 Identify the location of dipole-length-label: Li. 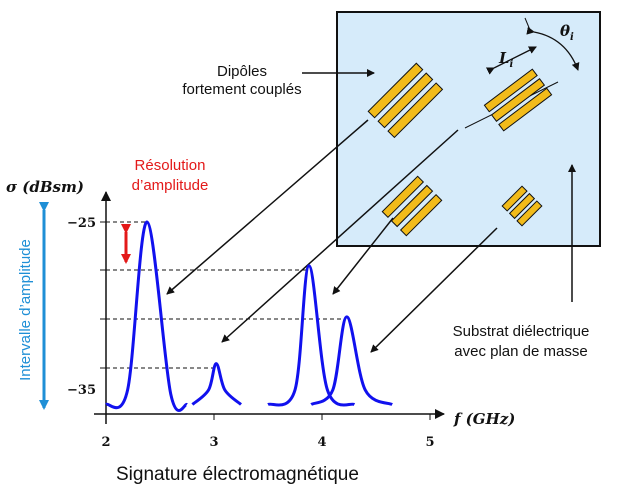
(506, 59).